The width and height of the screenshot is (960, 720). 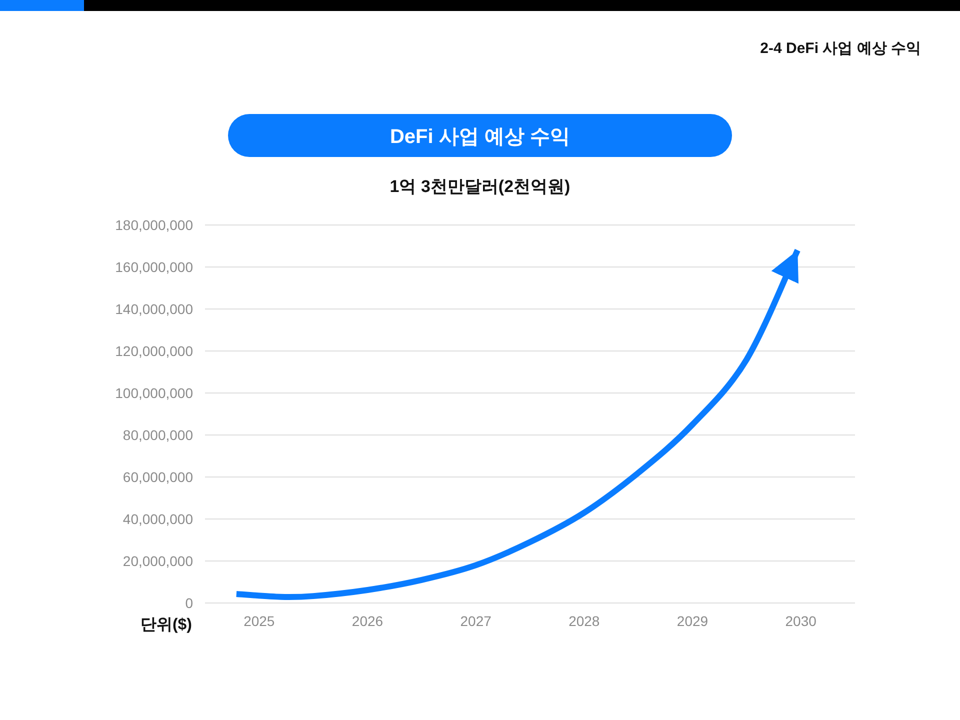 I want to click on y-tick-label: 100,000,000, so click(x=154, y=393).